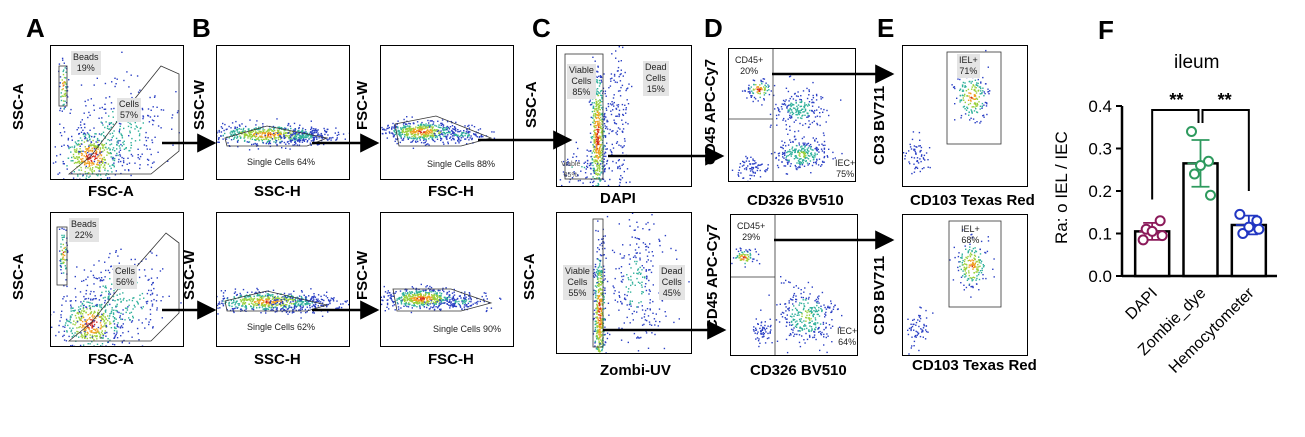  I want to click on gate-singlets: Single Cells 62%, so click(281, 327).